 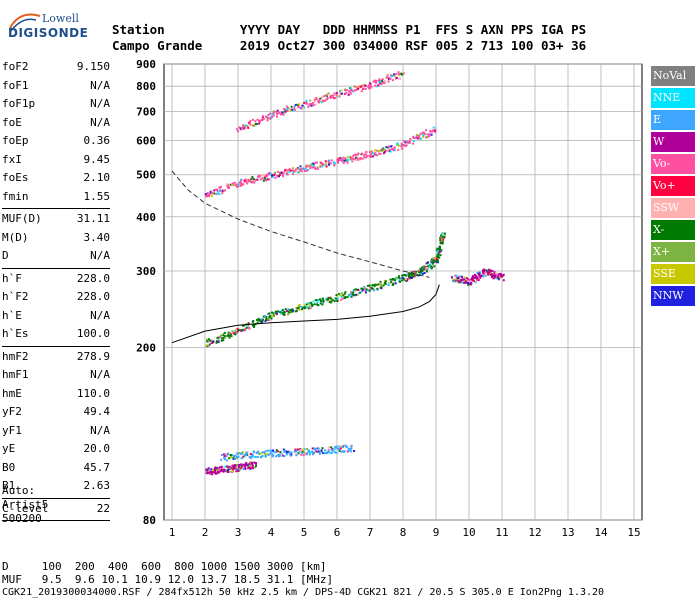 I want to click on legend-item: NNE, so click(x=673, y=98).